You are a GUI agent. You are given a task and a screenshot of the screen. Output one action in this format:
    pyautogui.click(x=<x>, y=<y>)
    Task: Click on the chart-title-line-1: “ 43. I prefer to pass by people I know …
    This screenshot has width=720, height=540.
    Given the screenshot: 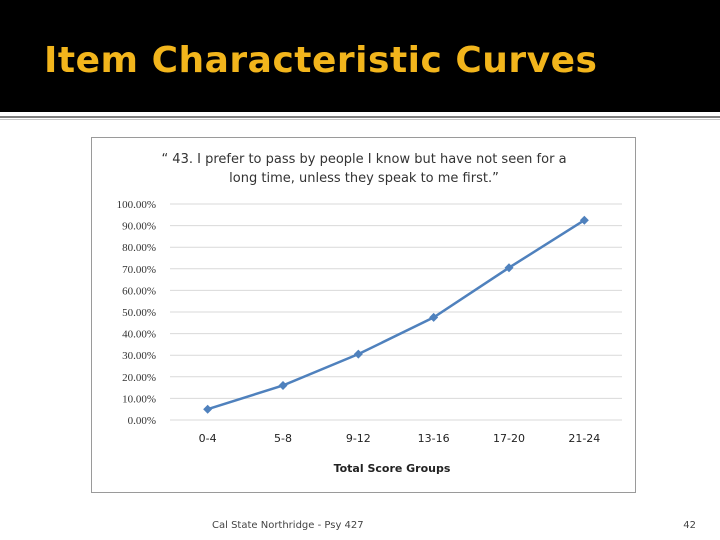 What is the action you would take?
    pyautogui.click(x=363, y=159)
    